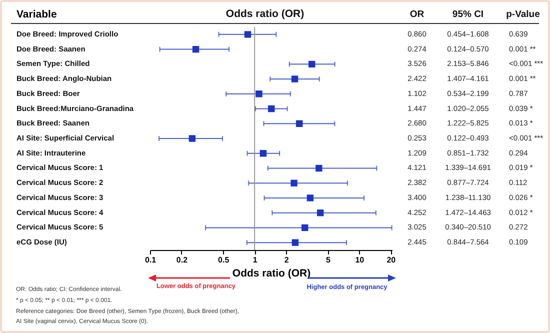  What do you see at coordinates (271, 274) in the screenshot?
I see `x-axis-title: Odds ratio (OR)` at bounding box center [271, 274].